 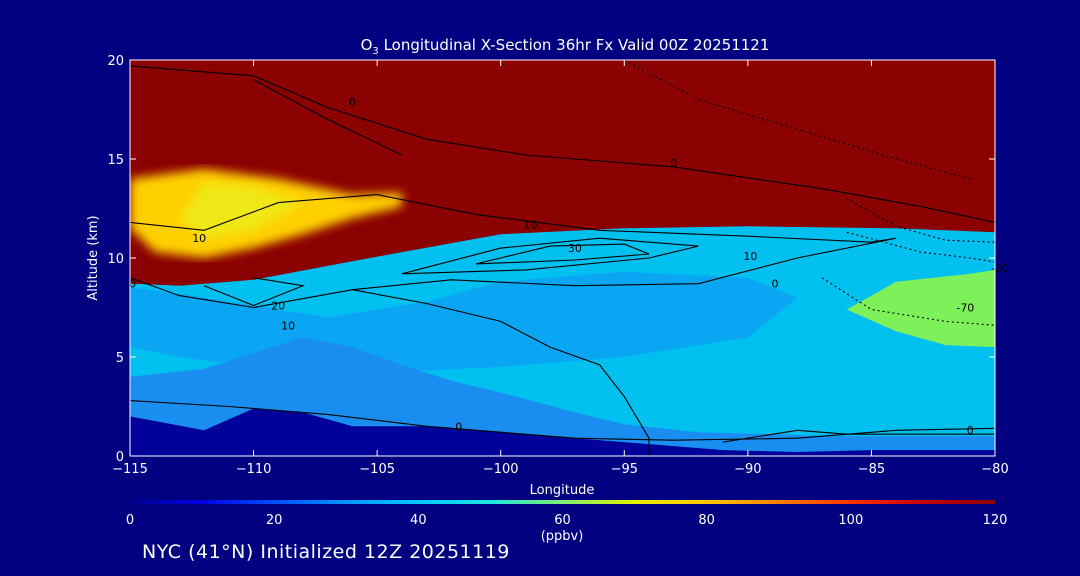 I want to click on contour-label: -70, so click(x=965, y=307).